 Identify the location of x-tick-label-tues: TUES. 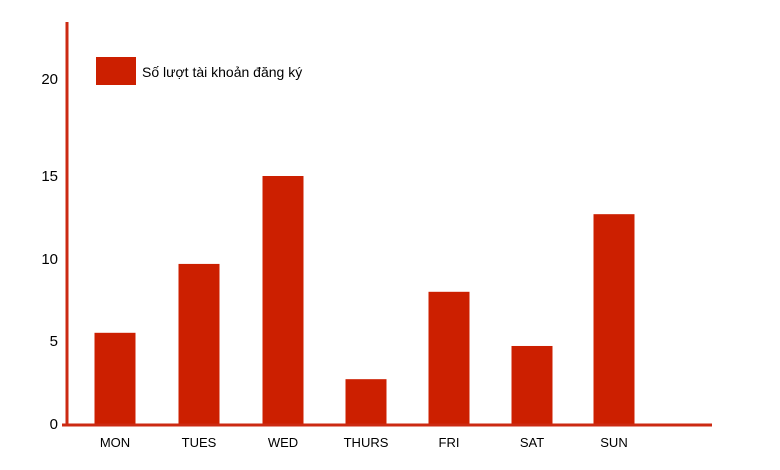
(199, 442).